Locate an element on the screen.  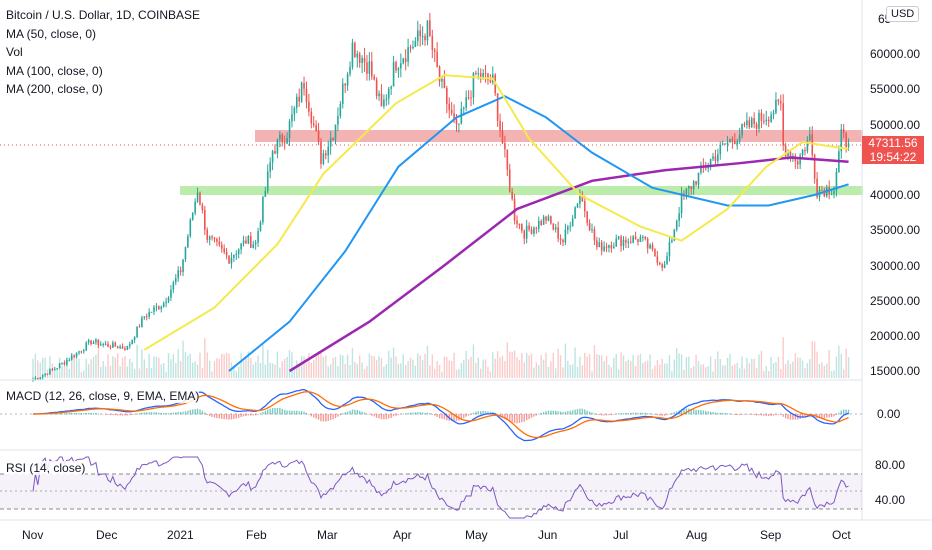
countdown-tag: 19:54:22 is located at coordinates (893, 157).